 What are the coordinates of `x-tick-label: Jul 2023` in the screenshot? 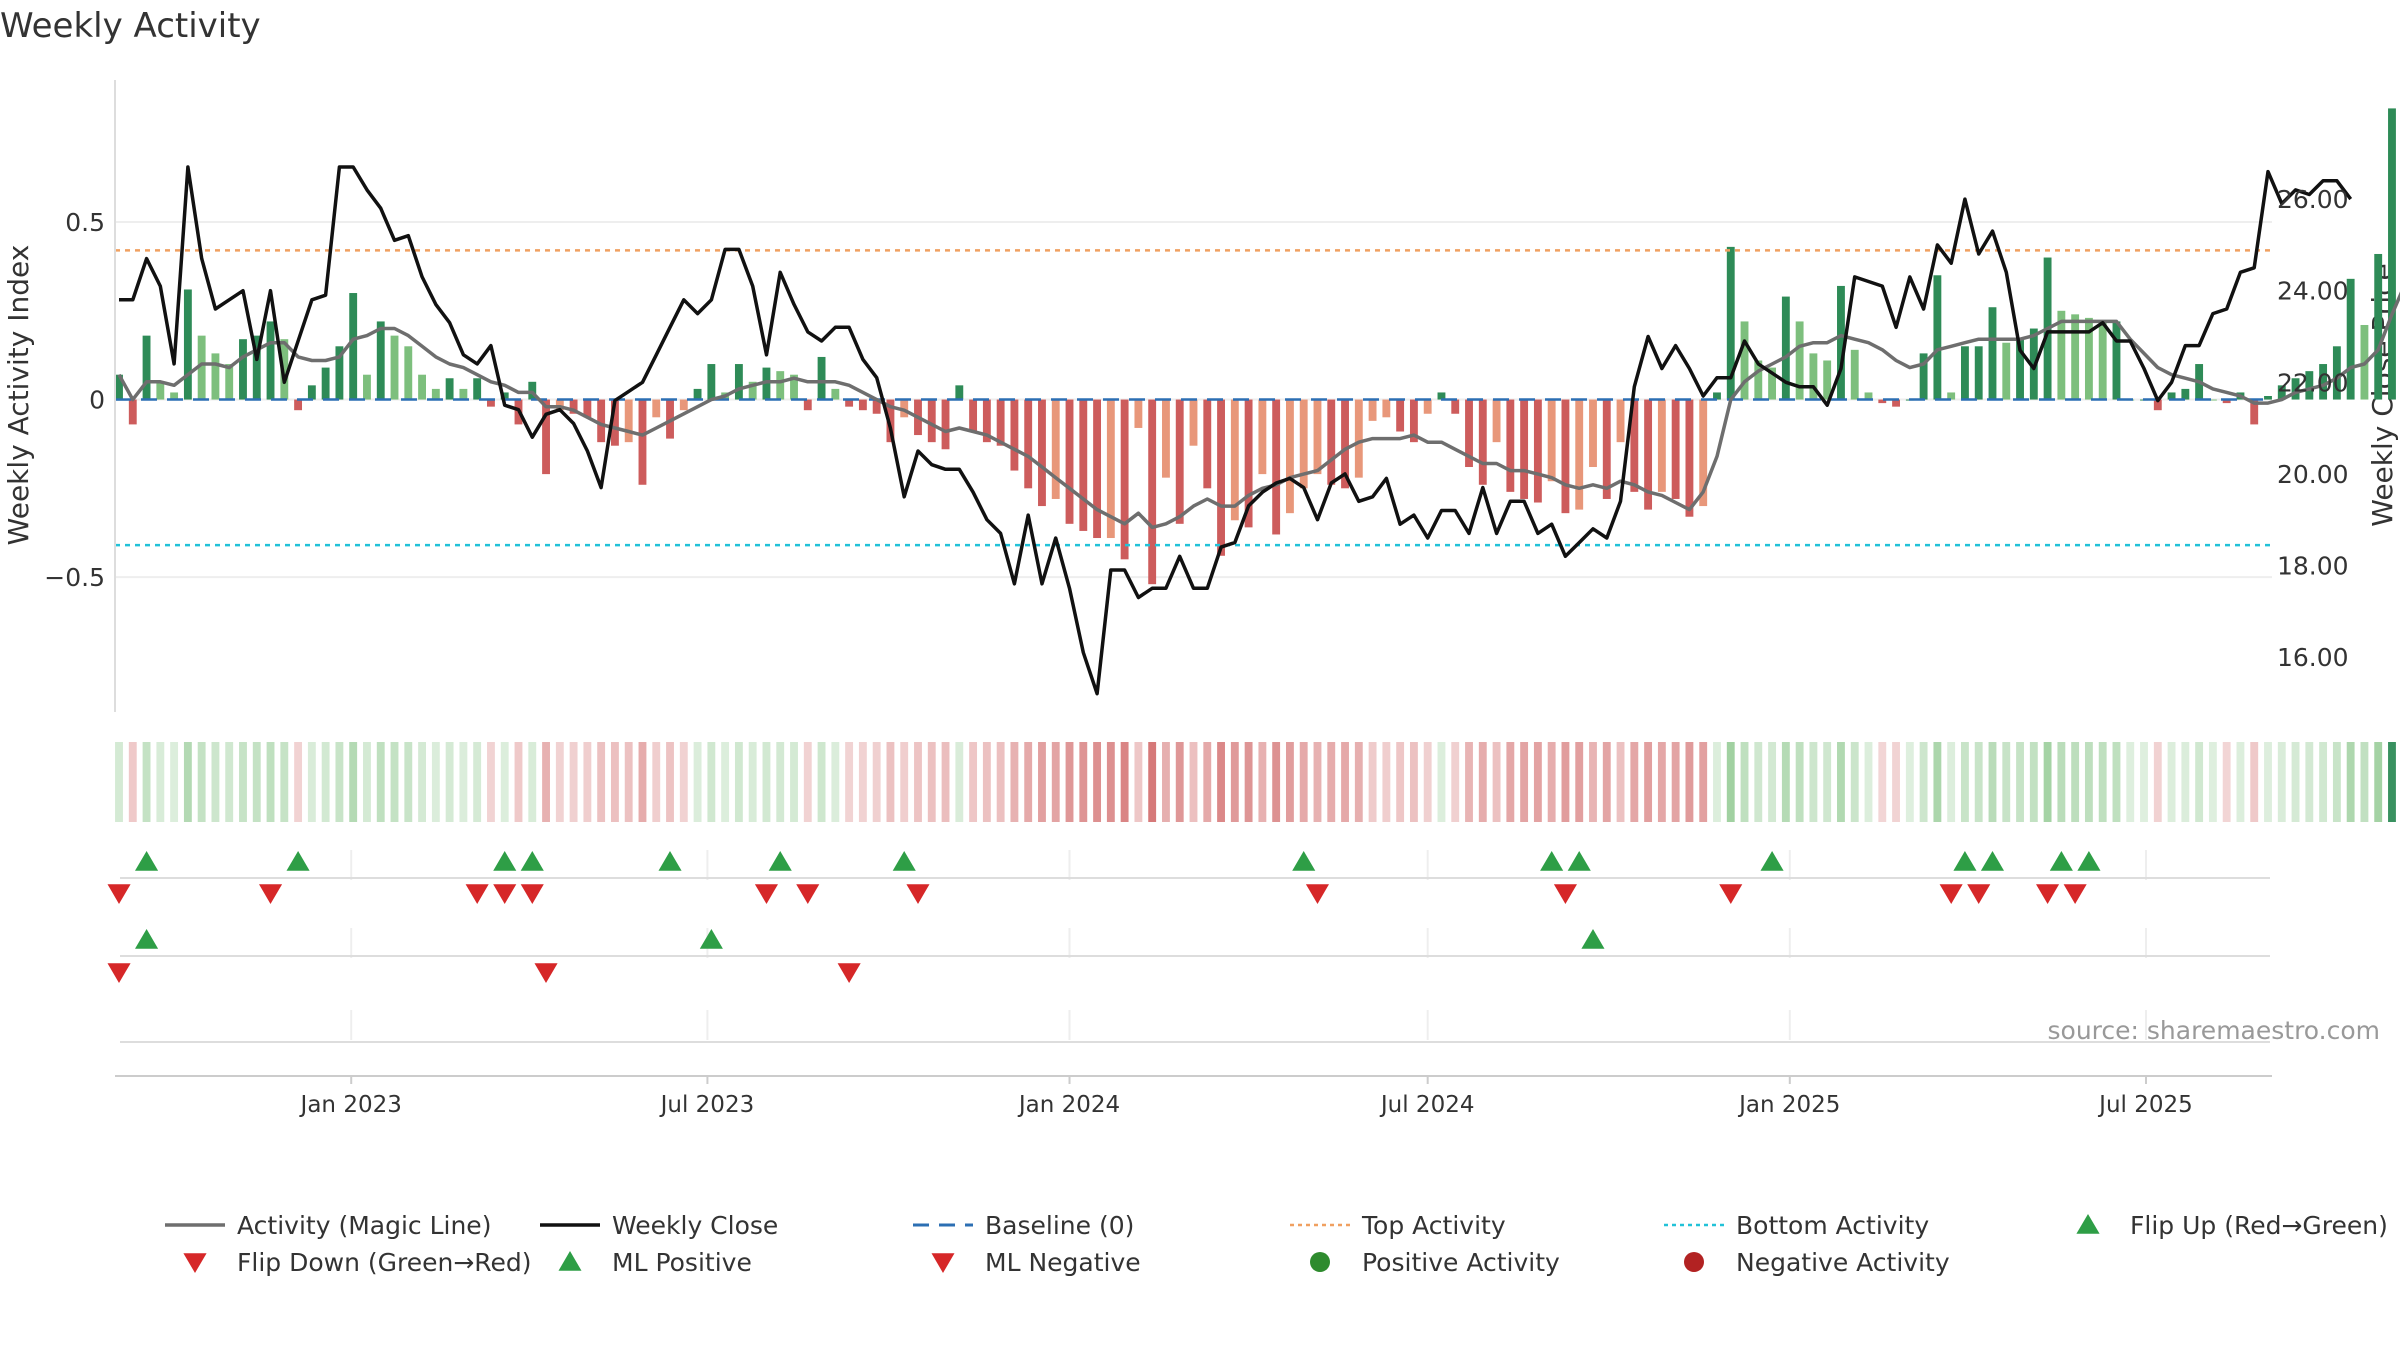 It's located at (707, 1105).